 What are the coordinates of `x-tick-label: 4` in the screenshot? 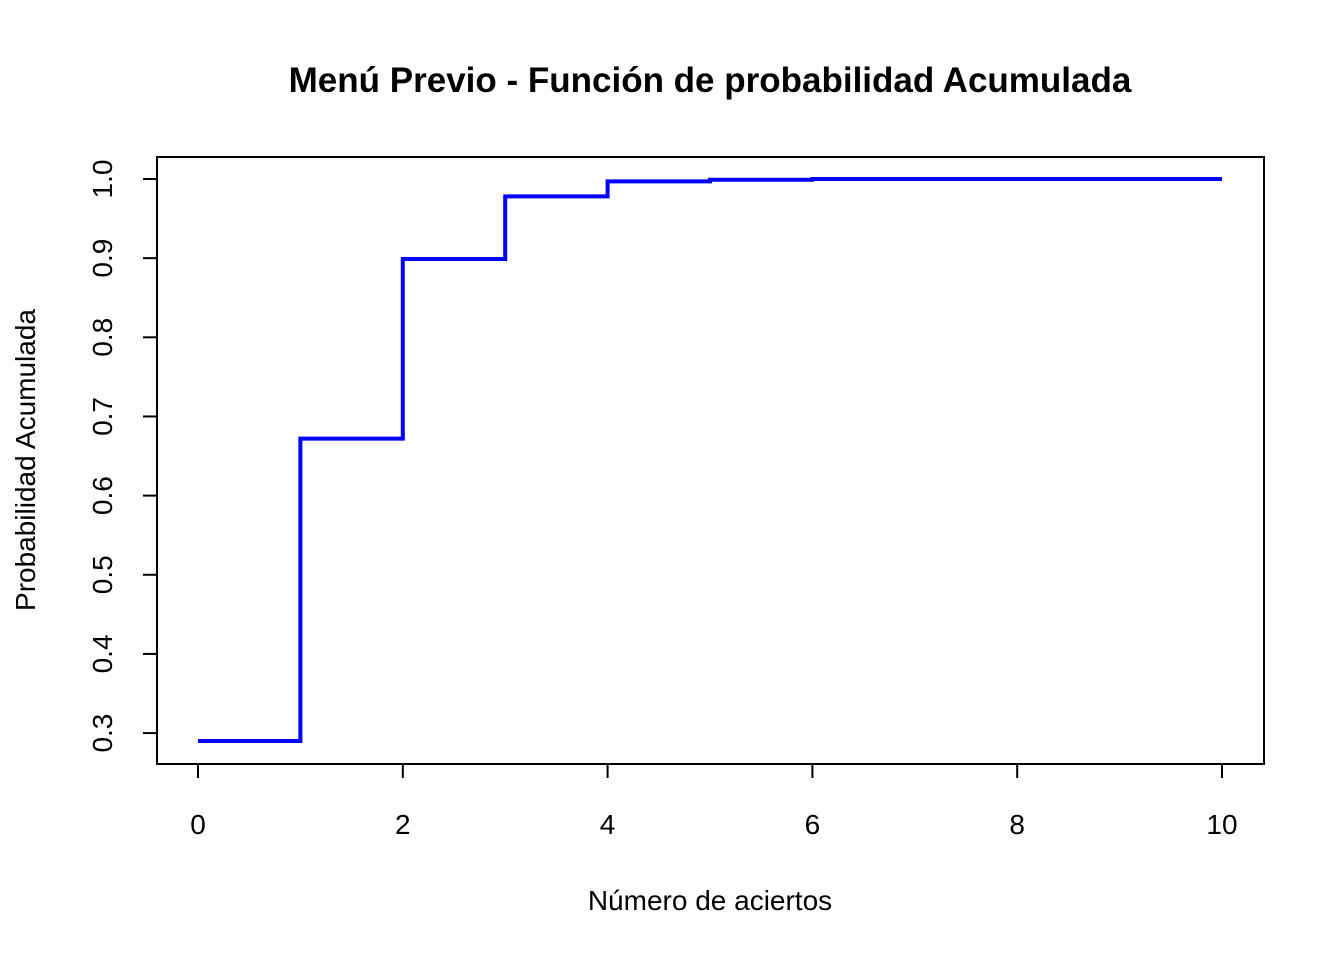 It's located at (608, 824).